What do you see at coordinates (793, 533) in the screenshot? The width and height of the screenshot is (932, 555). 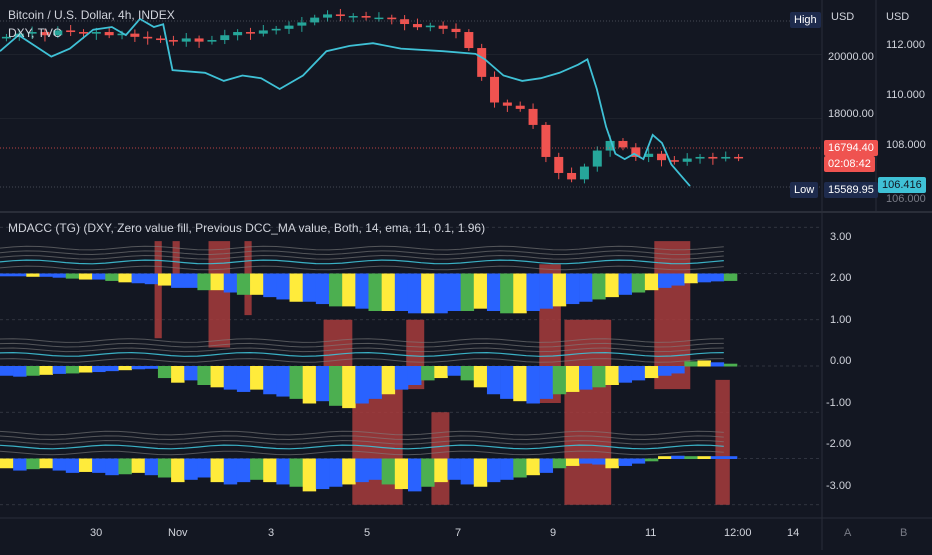 I see `time-label-14: 14` at bounding box center [793, 533].